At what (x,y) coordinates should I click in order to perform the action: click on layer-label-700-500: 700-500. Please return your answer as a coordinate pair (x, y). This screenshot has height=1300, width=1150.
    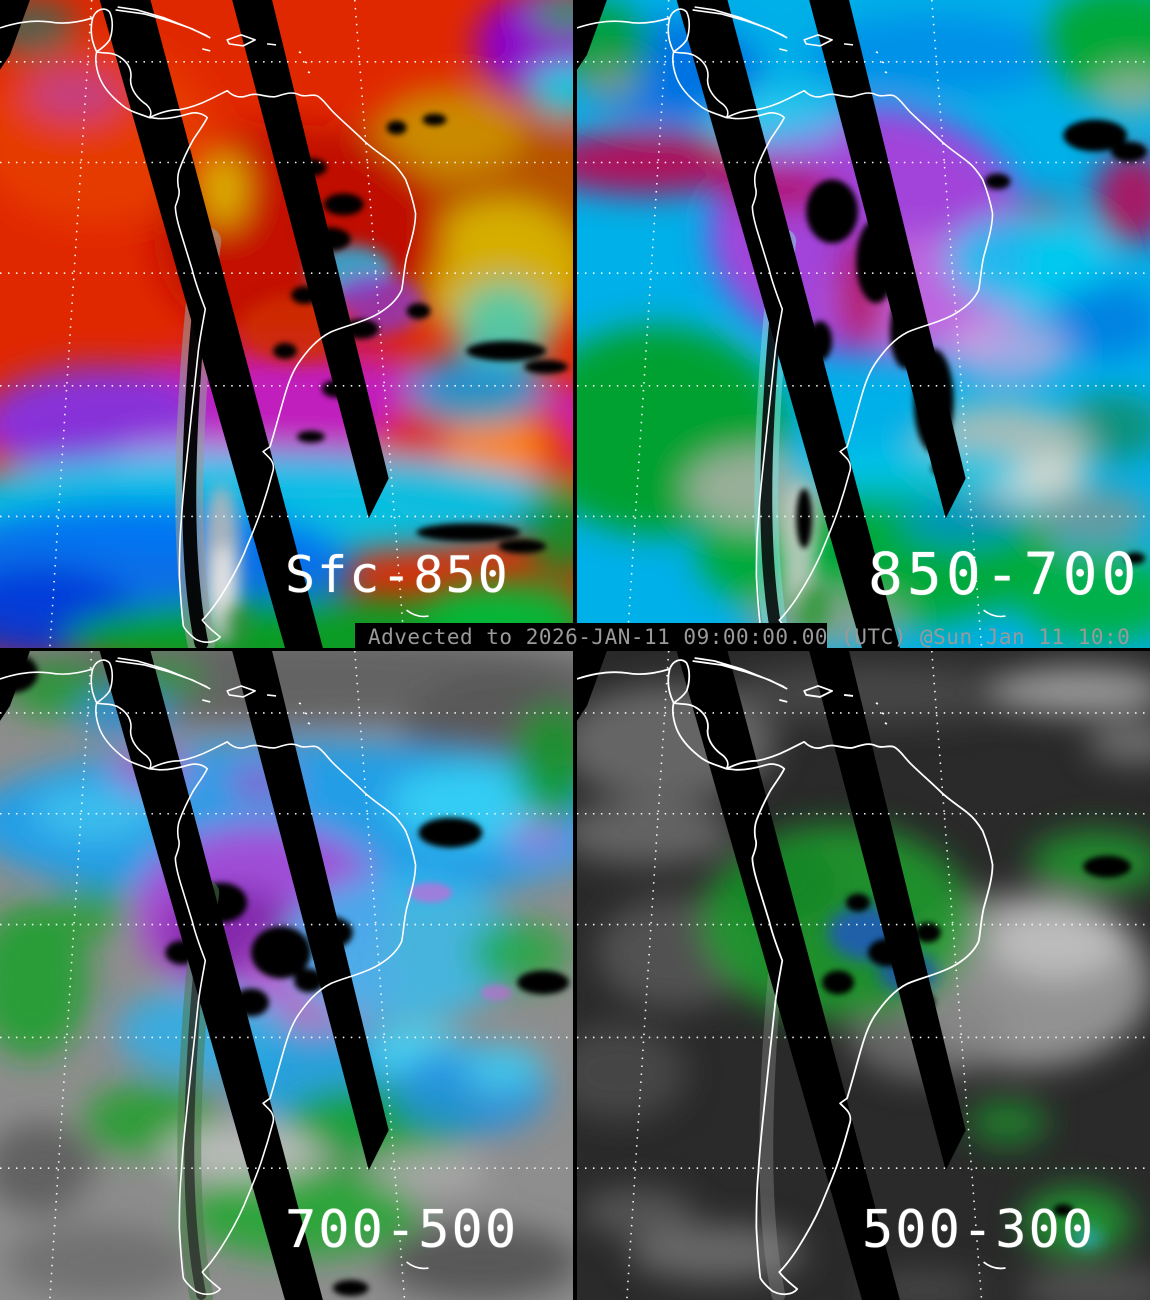
    Looking at the image, I should click on (402, 1230).